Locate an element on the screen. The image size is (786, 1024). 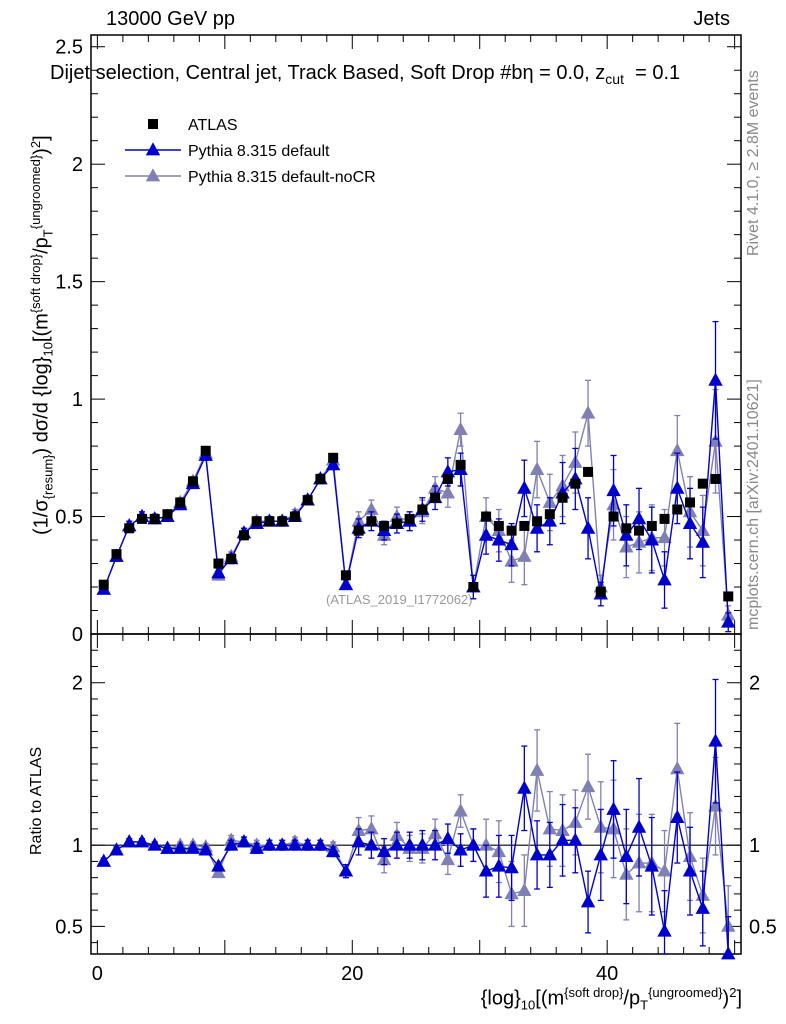
x-axis-label: {log}10[(m{soft drop}/pT{ungroomed})2] is located at coordinates (611, 999).